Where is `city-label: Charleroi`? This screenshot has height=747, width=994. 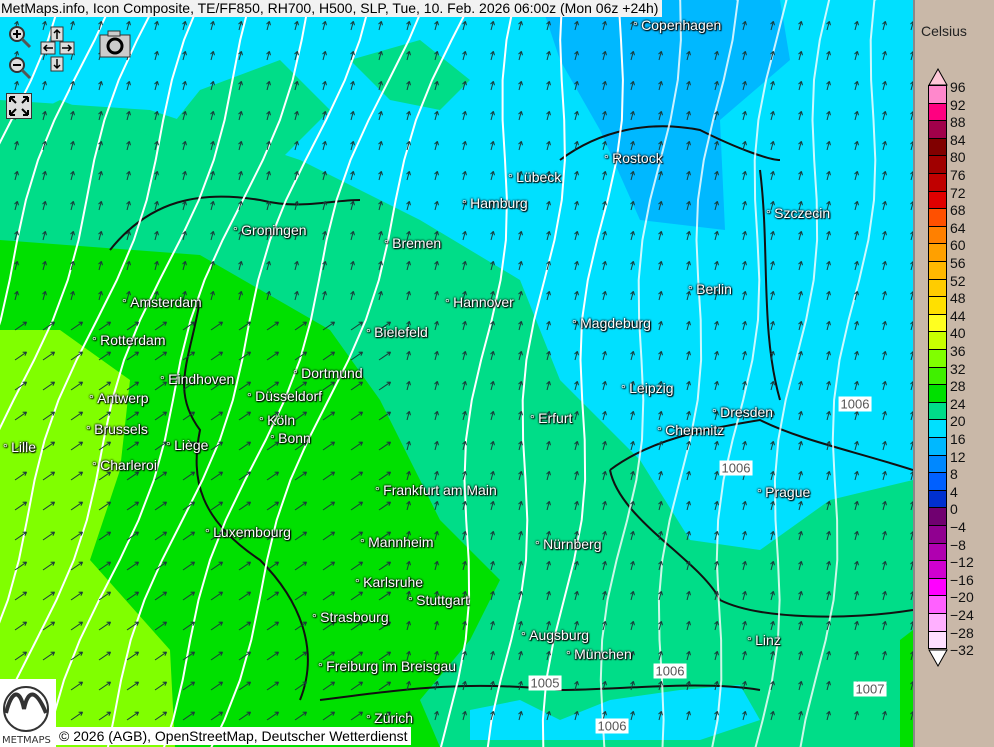
city-label: Charleroi is located at coordinates (124, 465).